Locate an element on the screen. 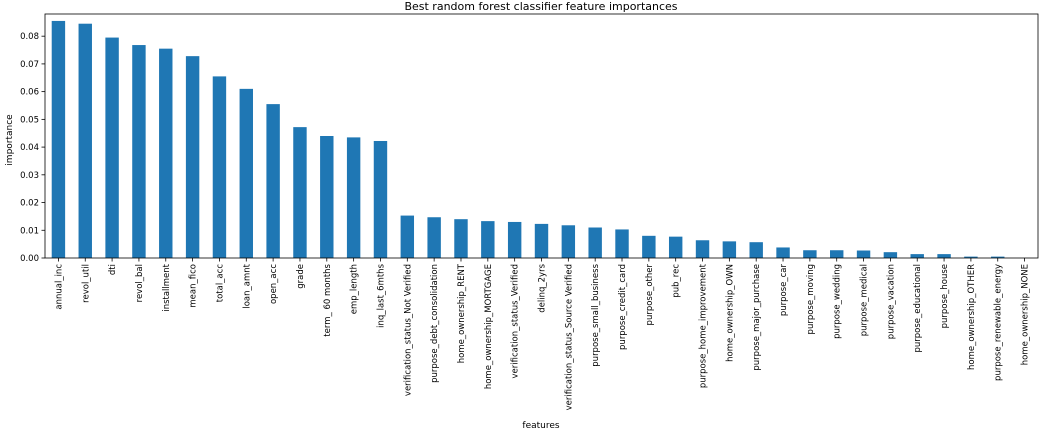 The height and width of the screenshot is (431, 1046). x-tick-label: term_ 60 months is located at coordinates (328, 299).